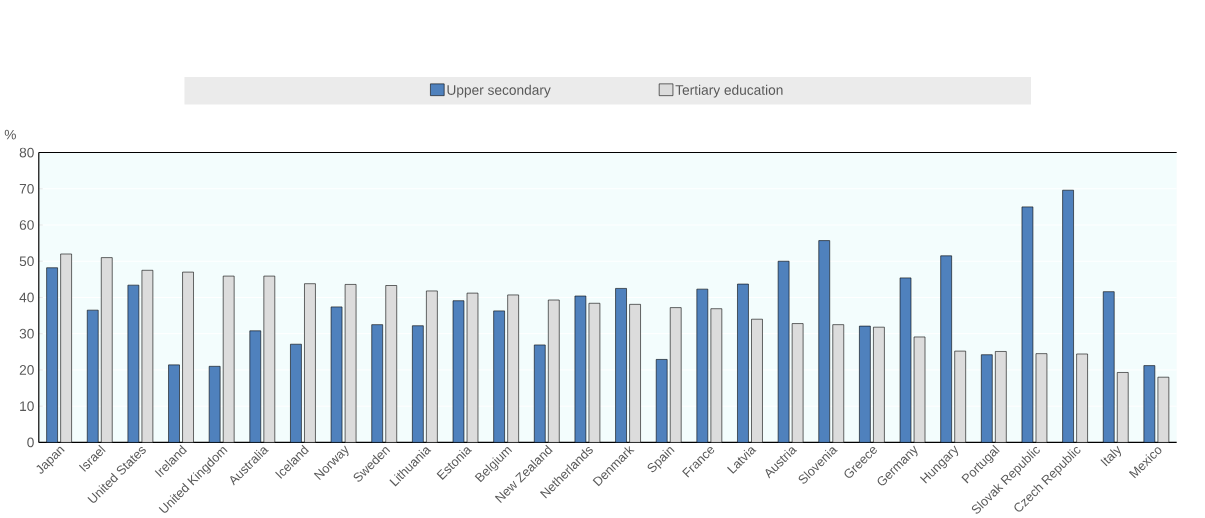 This screenshot has width=1205, height=518. I want to click on y-tick-label: 20, so click(26, 369).